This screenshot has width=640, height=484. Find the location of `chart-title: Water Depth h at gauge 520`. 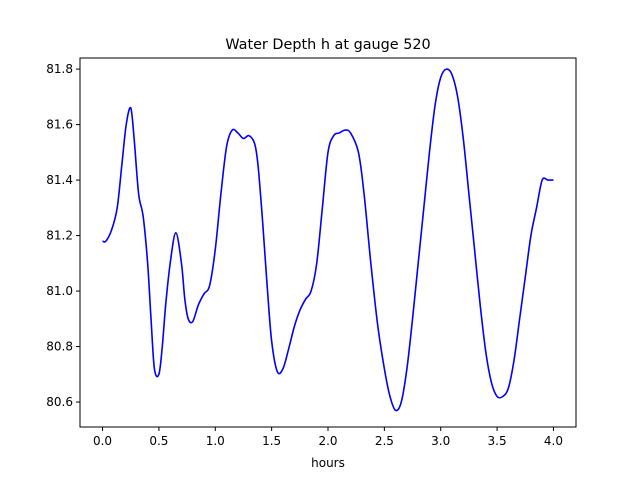

chart-title: Water Depth h at gauge 520 is located at coordinates (327, 45).